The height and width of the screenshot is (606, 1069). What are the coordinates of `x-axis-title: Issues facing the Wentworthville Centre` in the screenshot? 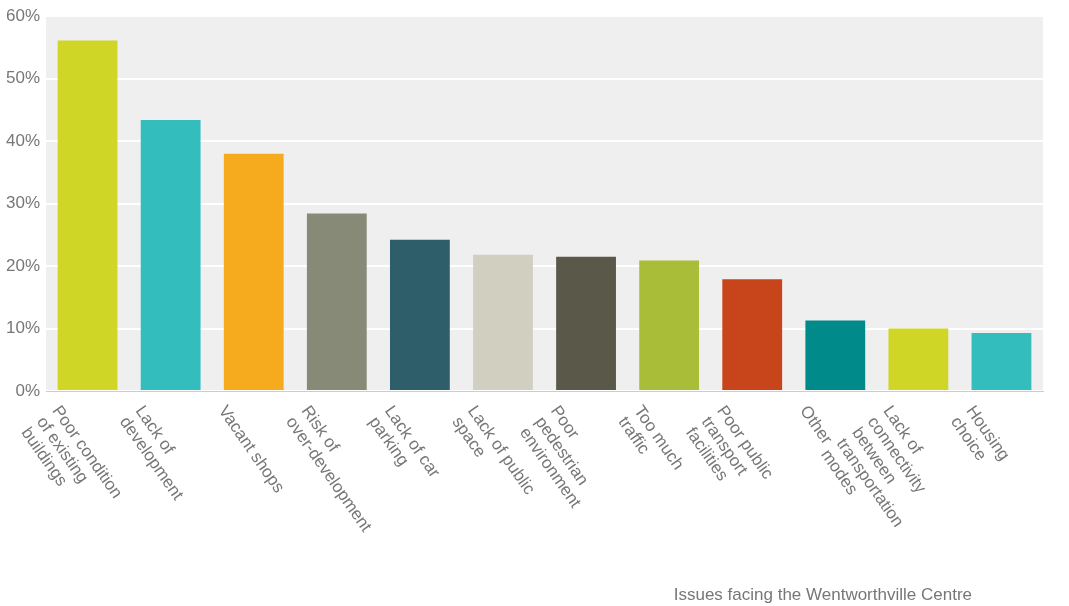 It's located at (822, 595).